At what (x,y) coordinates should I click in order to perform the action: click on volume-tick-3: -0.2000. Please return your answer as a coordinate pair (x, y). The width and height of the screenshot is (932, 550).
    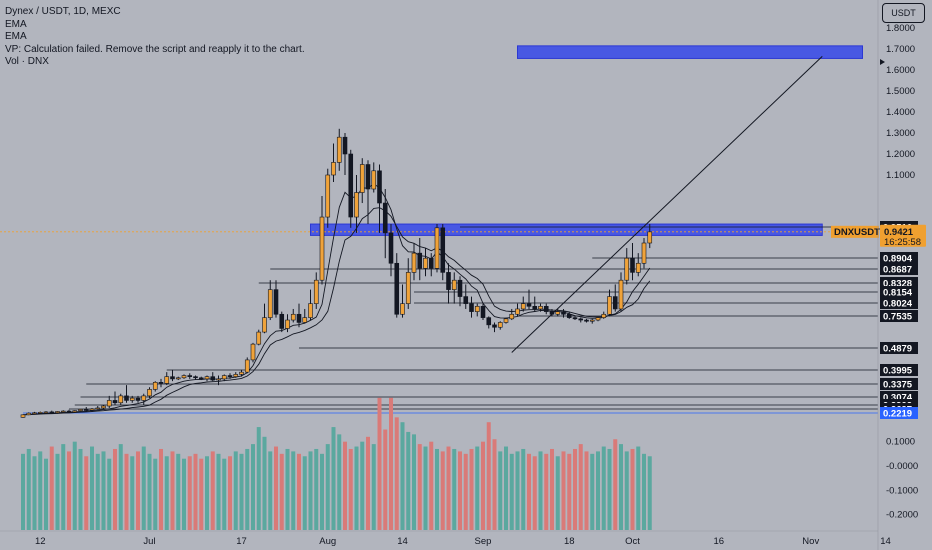
    Looking at the image, I should click on (902, 515).